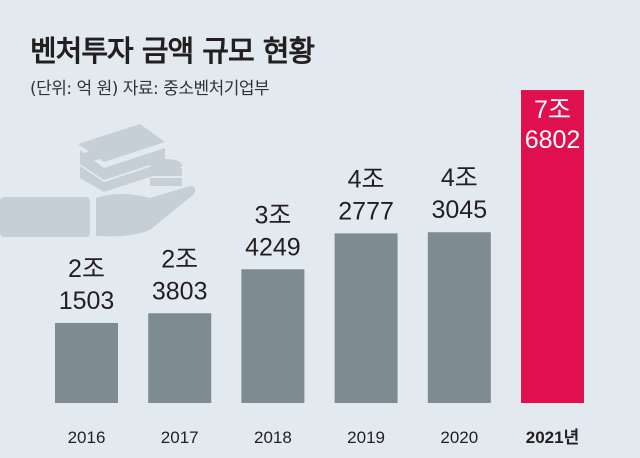  Describe the element at coordinates (366, 318) in the screenshot. I see `bar-2019` at that location.